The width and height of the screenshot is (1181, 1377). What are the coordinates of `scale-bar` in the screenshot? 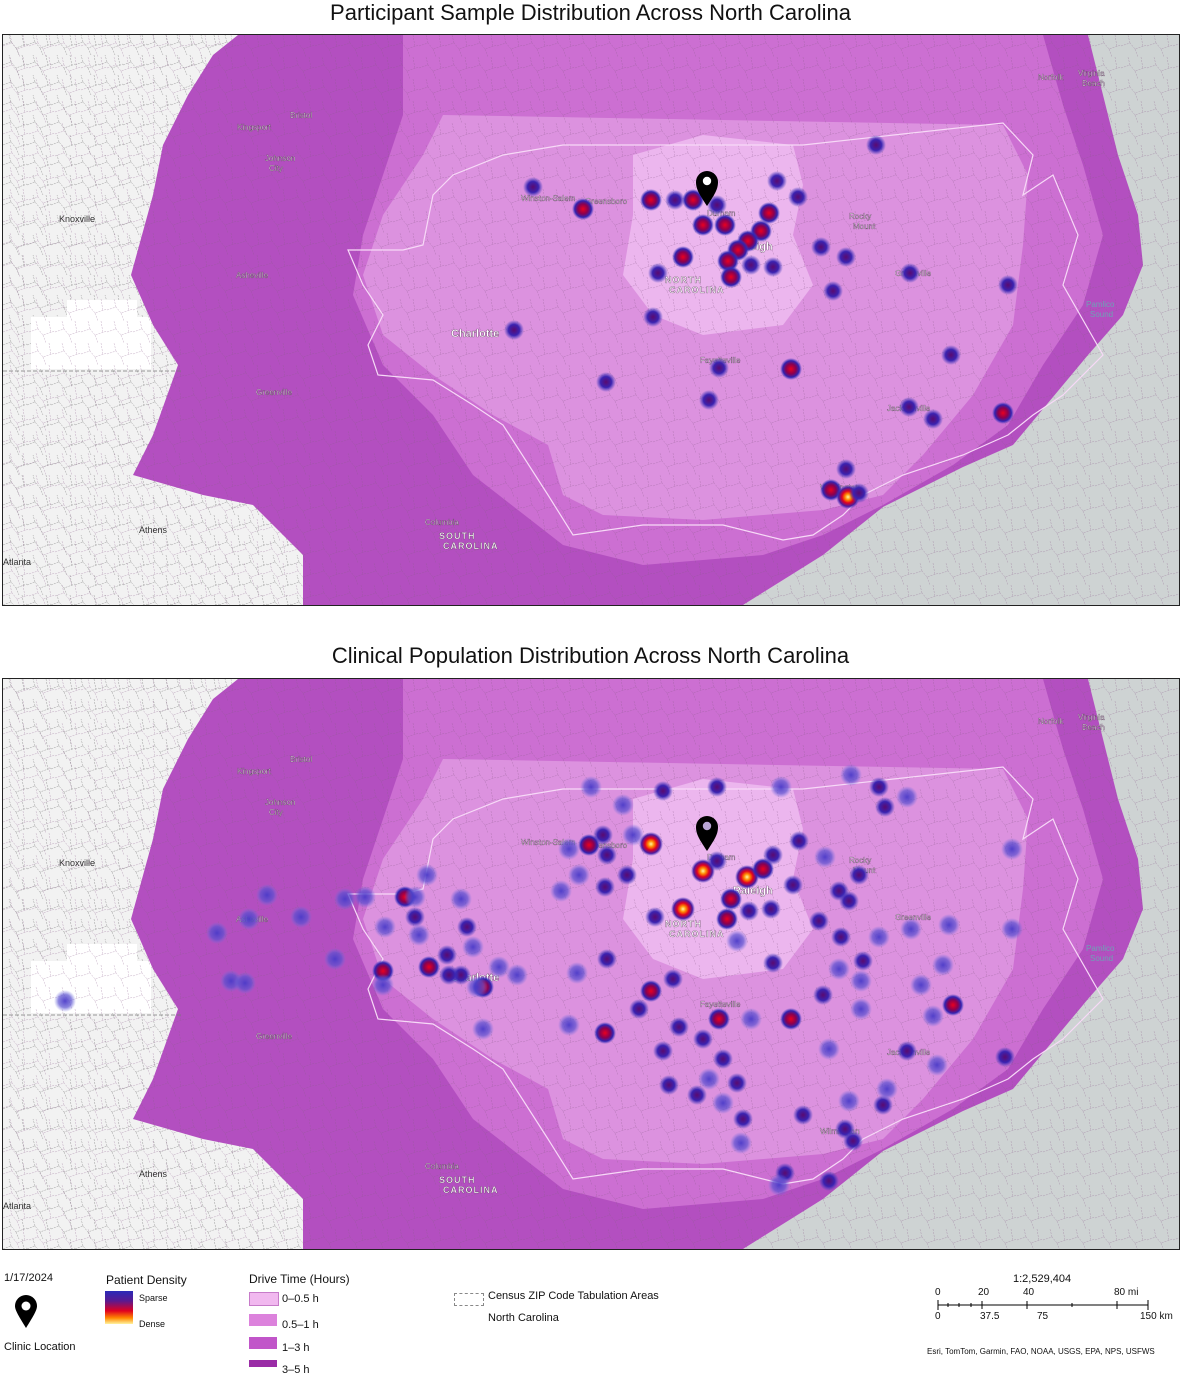 It's located at (1043, 1305).